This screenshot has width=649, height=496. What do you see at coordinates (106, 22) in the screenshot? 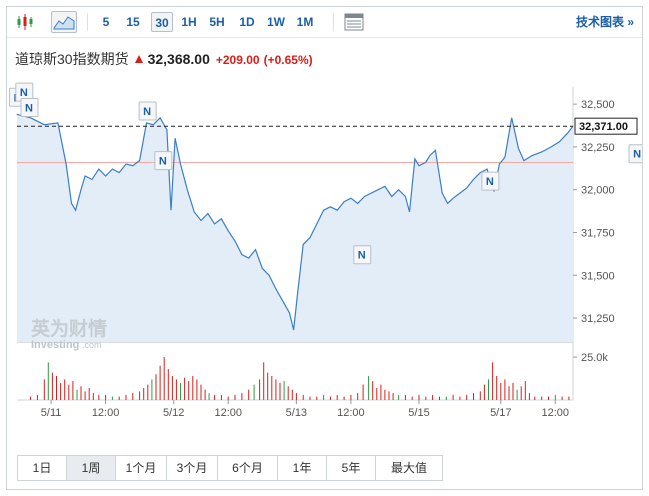
I see `interval-5: 5` at bounding box center [106, 22].